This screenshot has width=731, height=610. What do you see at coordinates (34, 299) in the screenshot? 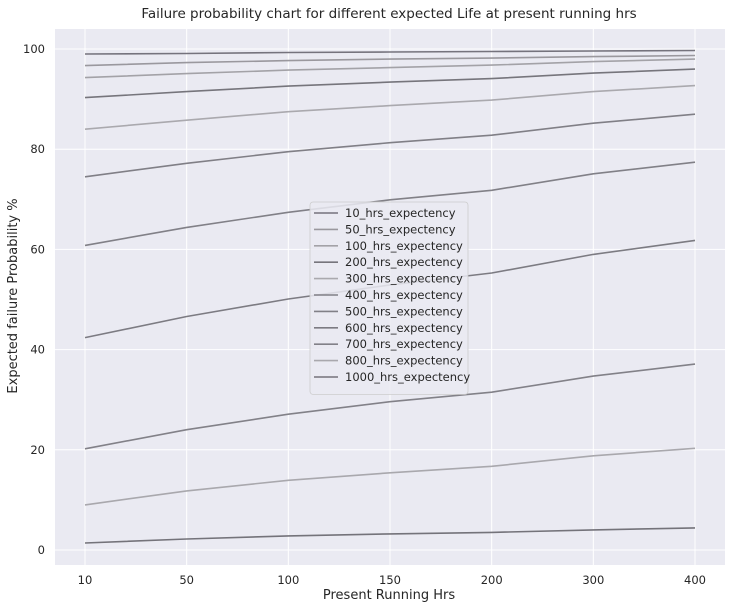
I see `y-axis-ticks: 0 20 40 60 80 100` at bounding box center [34, 299].